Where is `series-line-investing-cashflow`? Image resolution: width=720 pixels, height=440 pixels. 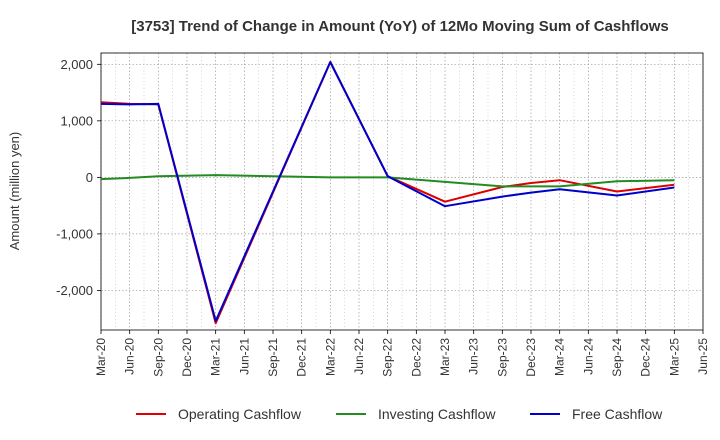 series-line-investing-cashflow is located at coordinates (387, 181).